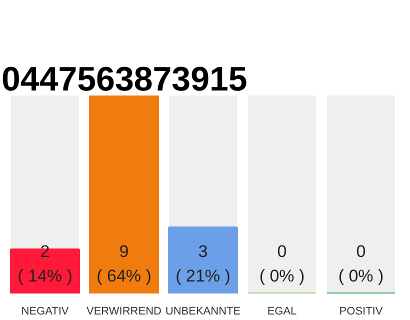 Image resolution: width=410 pixels, height=320 pixels. Describe the element at coordinates (203, 312) in the screenshot. I see `x-tick-label: UNBEKANNTE` at that location.